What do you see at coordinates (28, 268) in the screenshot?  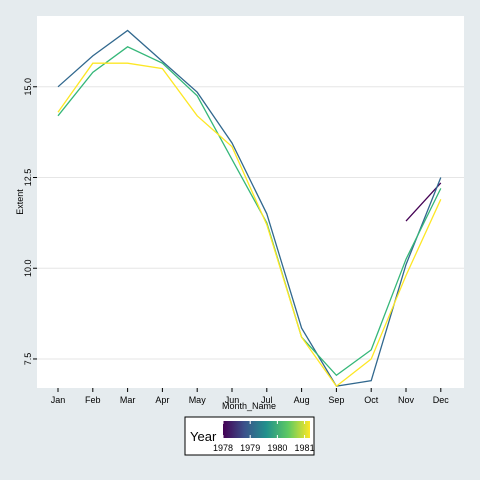 I see `y-tick-label: 10.0` at bounding box center [28, 268].